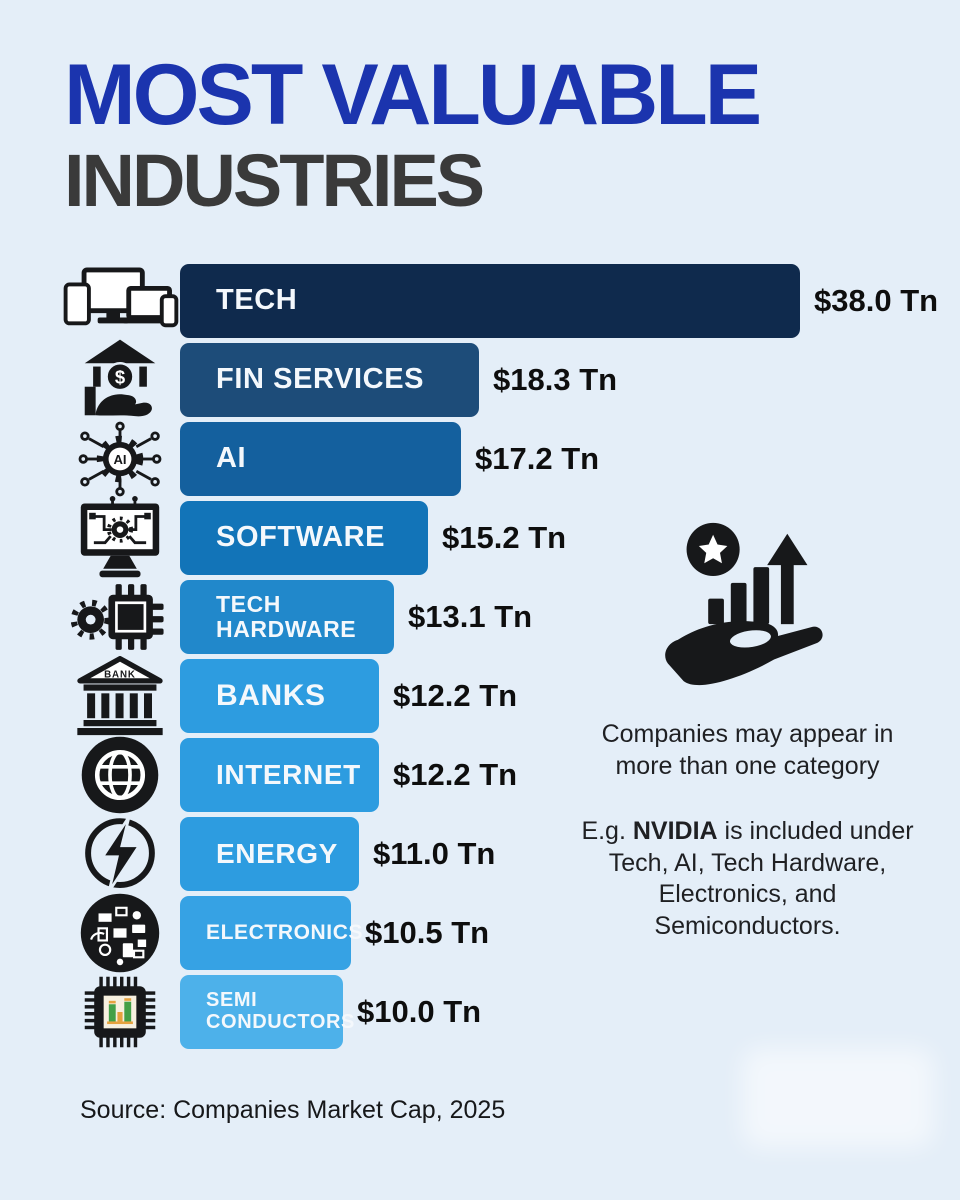  I want to click on value-label: $13.1 Tn, so click(470, 616).